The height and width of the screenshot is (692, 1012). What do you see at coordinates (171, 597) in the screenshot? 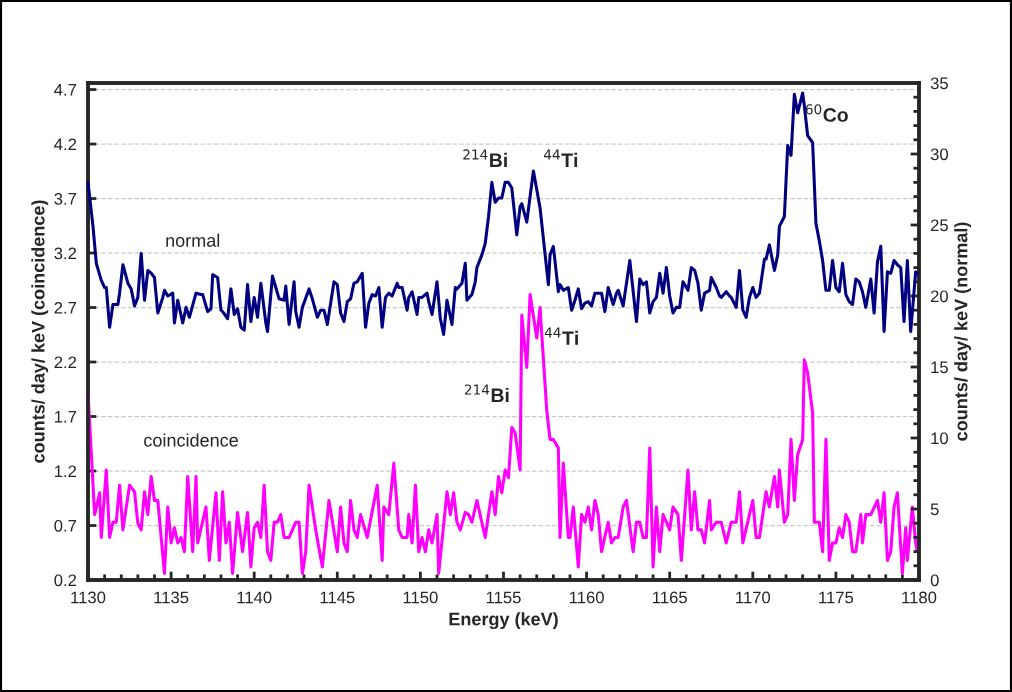
I see `x-tick-label: 1135` at bounding box center [171, 597].